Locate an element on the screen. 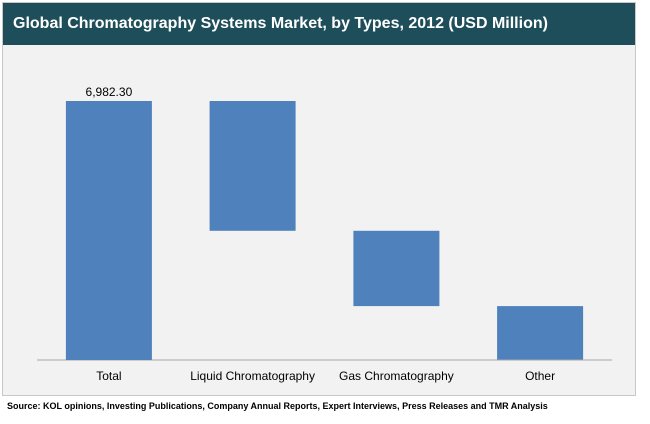 The height and width of the screenshot is (424, 650). bar-liquid-chromatography is located at coordinates (252, 166).